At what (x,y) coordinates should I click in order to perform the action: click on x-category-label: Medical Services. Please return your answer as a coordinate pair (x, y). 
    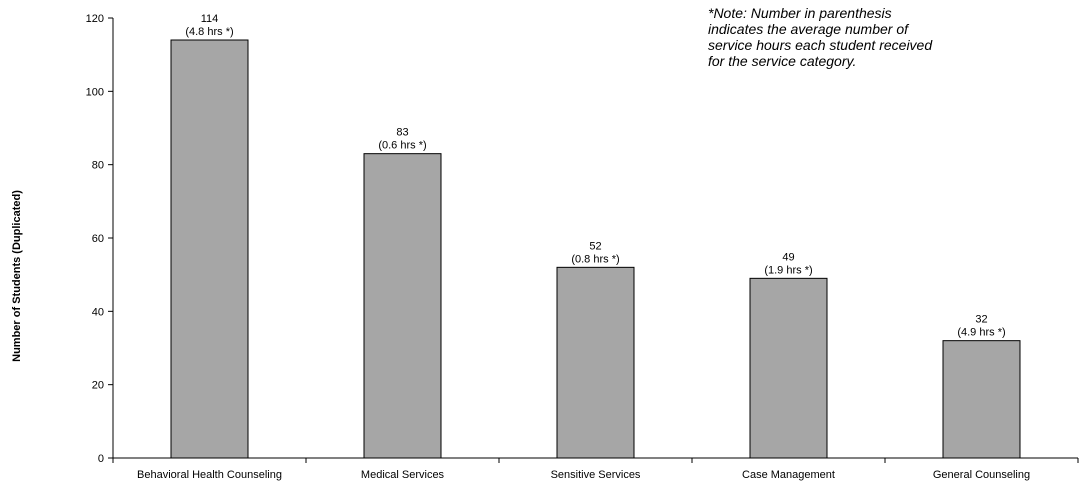
    Looking at the image, I should click on (403, 475).